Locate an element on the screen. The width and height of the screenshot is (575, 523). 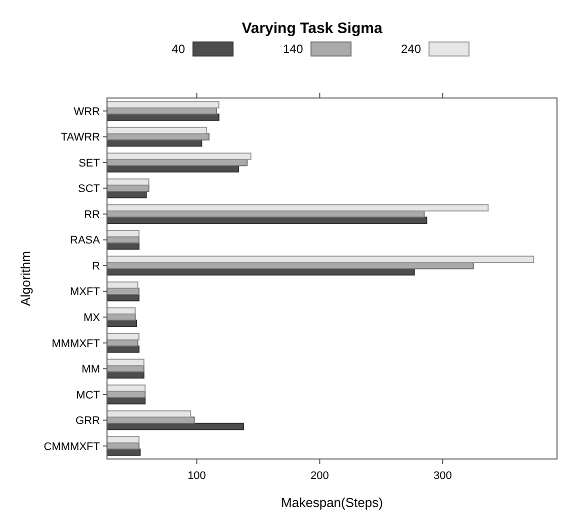
legend-label: 140 is located at coordinates (293, 49).